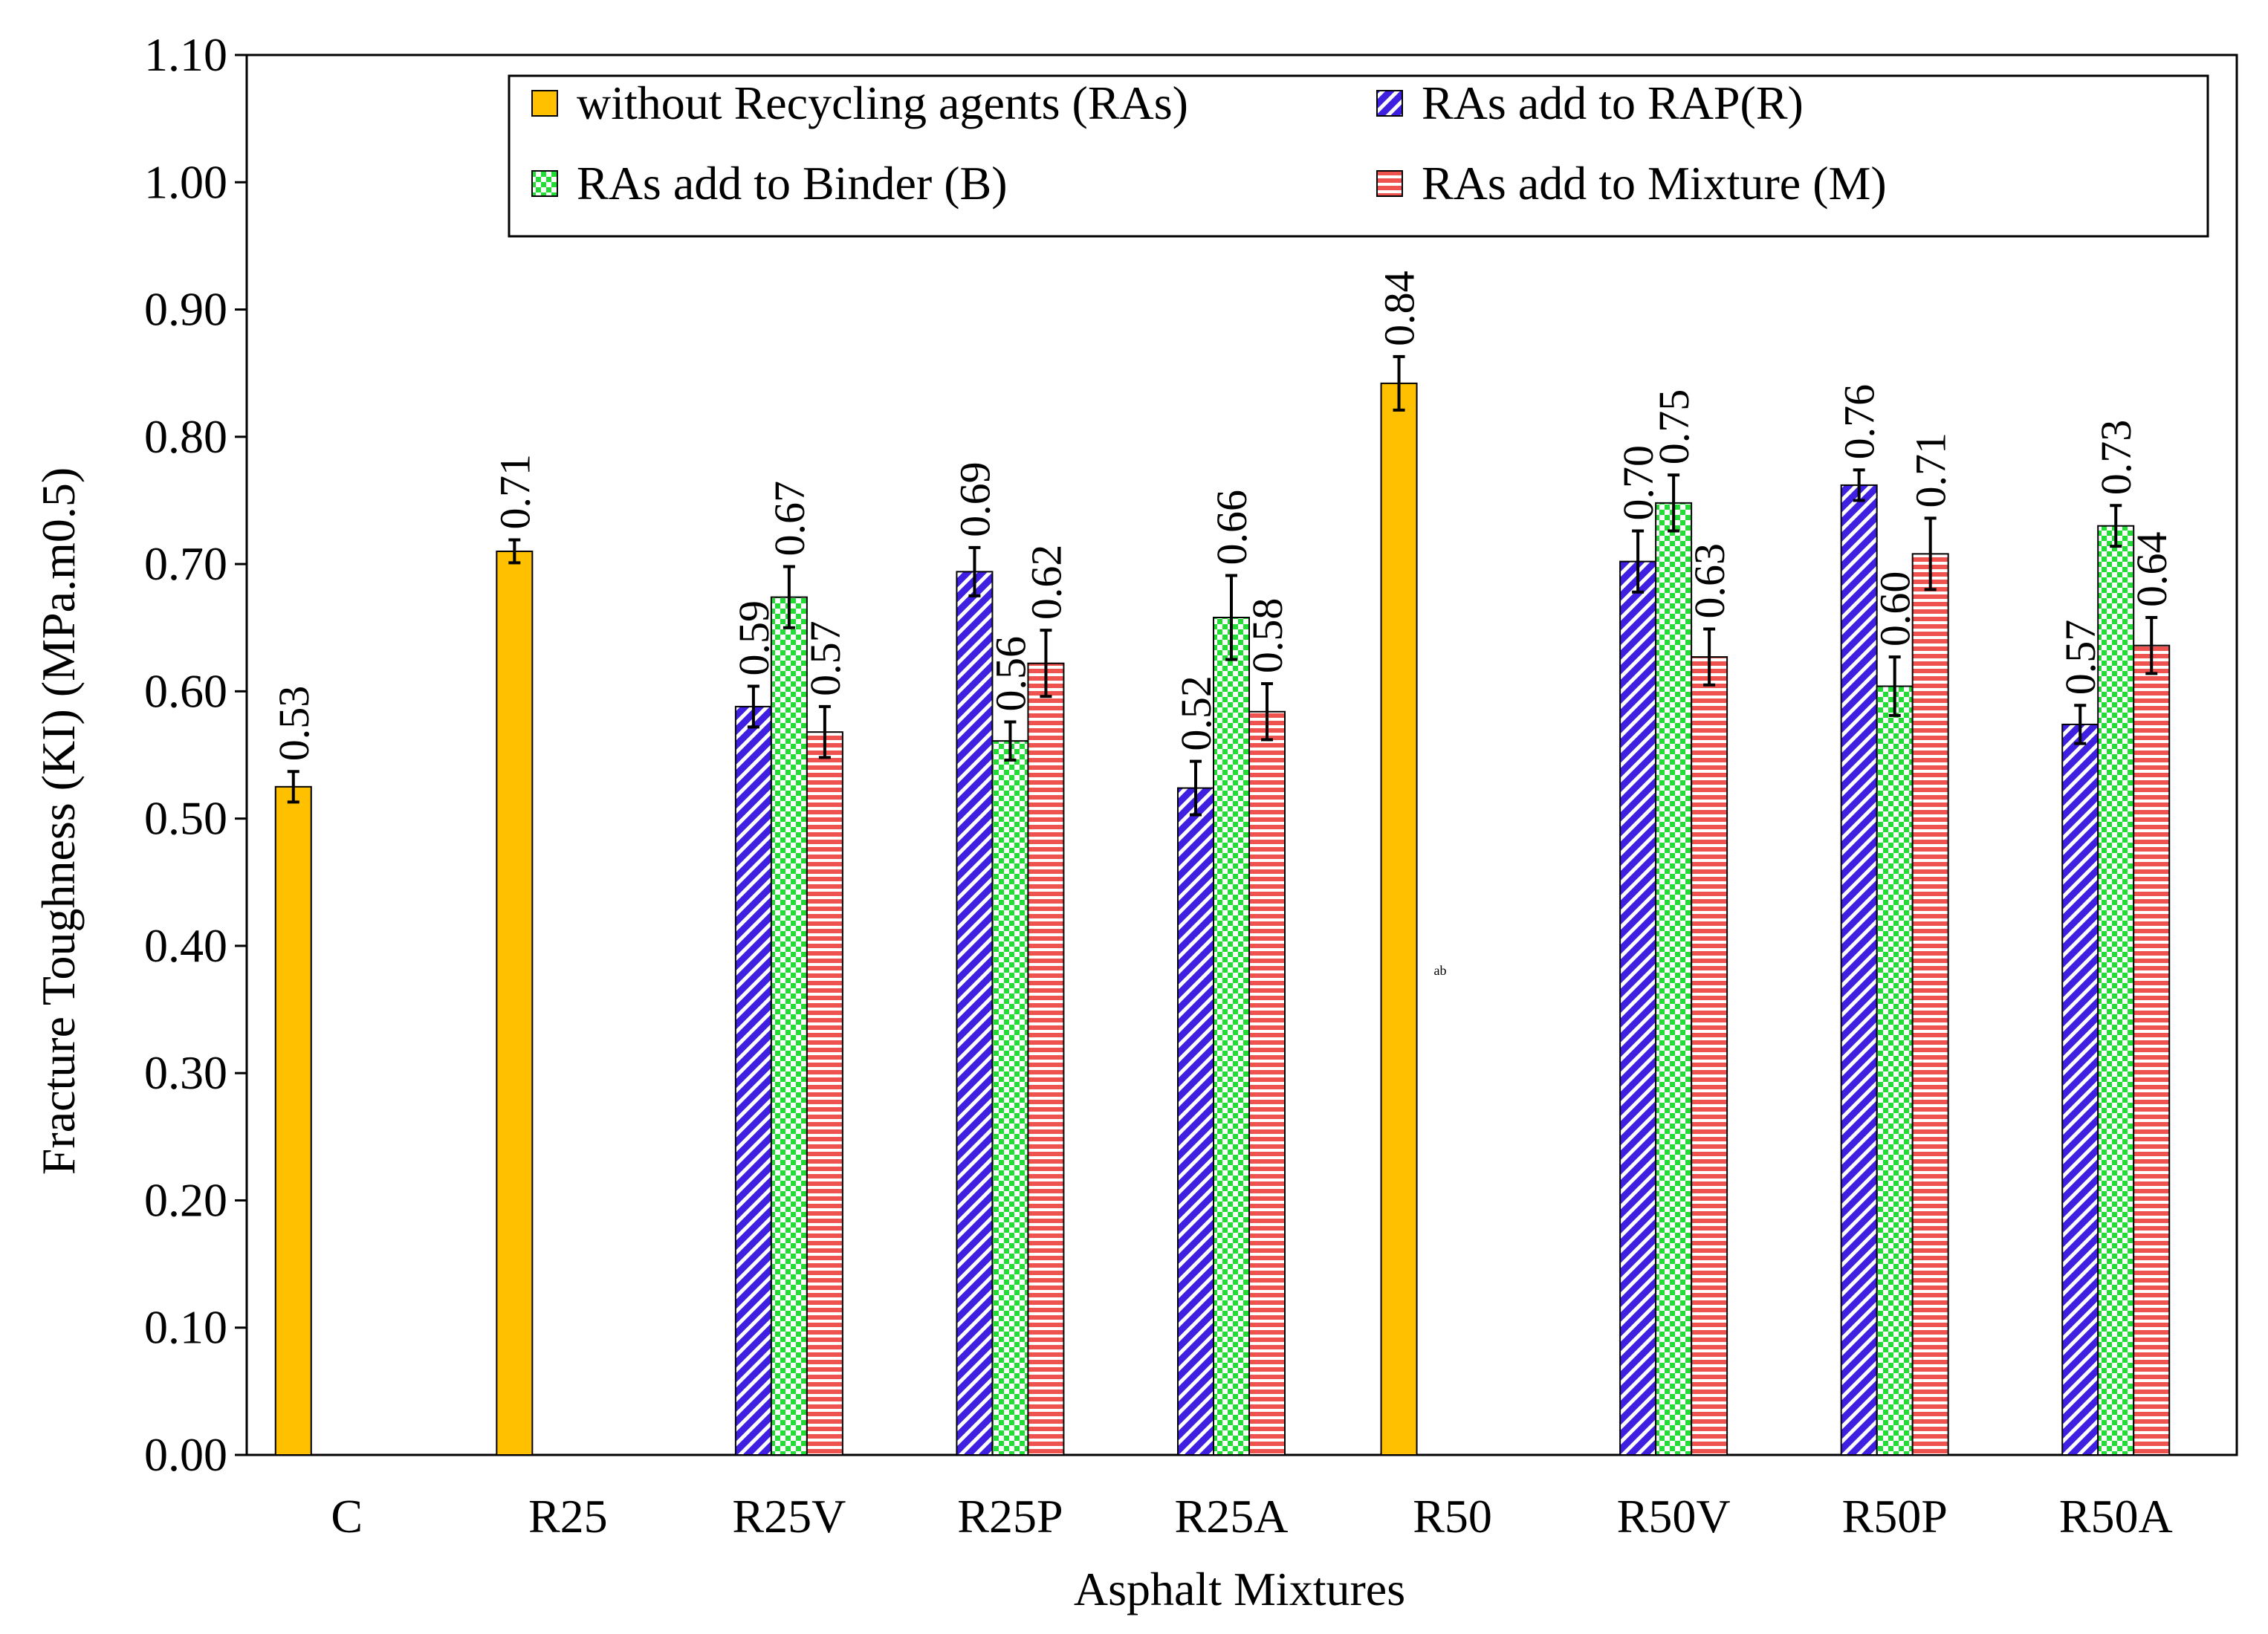  Describe the element at coordinates (58, 821) in the screenshot. I see `y-axis-title: Fracture Toughness (KI) (MPa.m0.5)` at that location.